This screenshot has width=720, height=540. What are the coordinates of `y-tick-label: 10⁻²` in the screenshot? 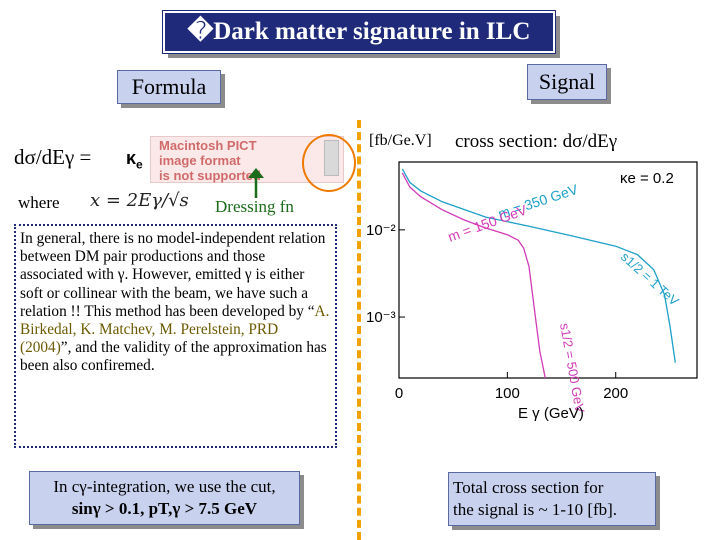 It's located at (381, 230).